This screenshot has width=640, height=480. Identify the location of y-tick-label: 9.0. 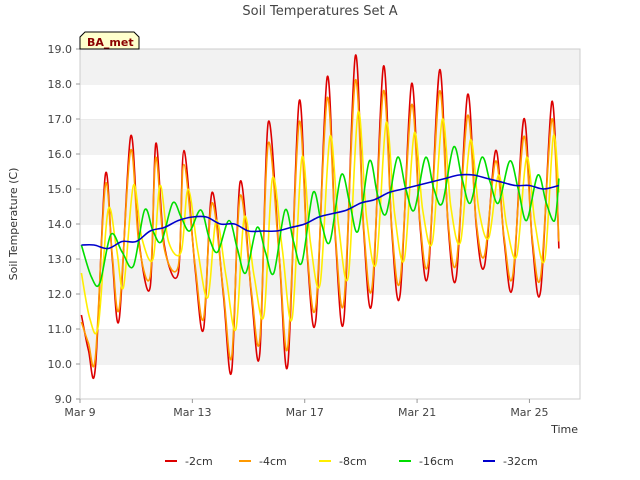
(64, 399).